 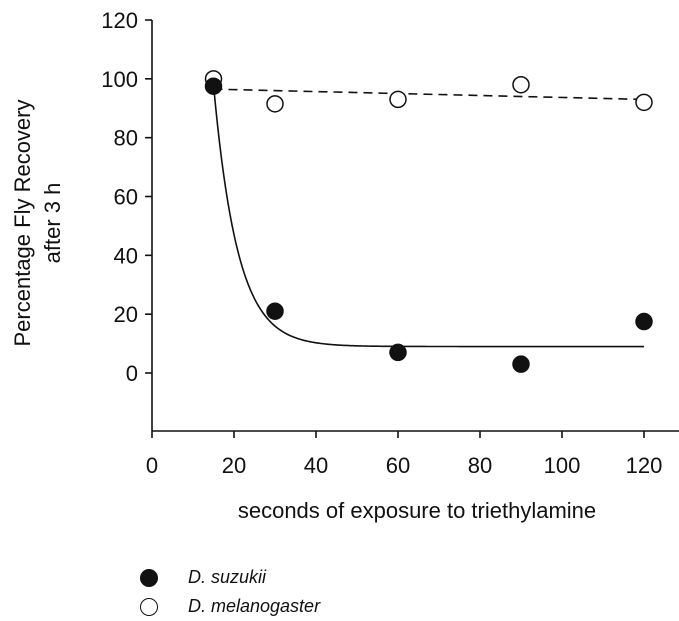 I want to click on x-tick-label: 20, so click(x=234, y=465).